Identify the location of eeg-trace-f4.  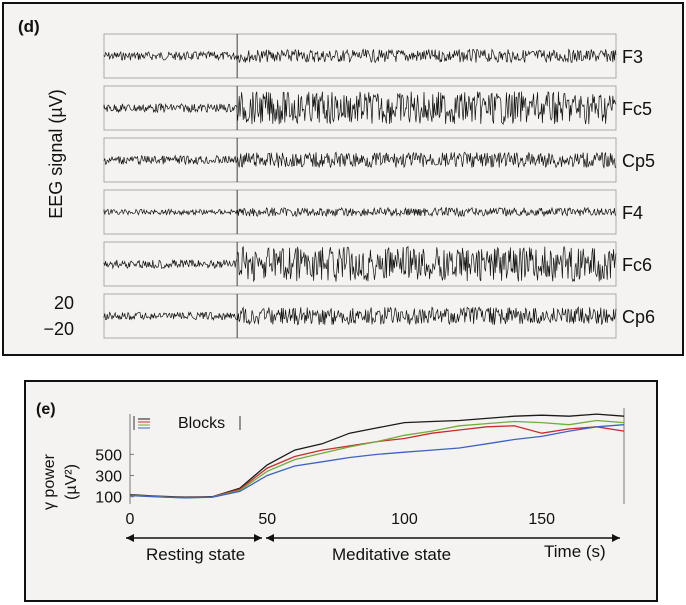
(360, 212).